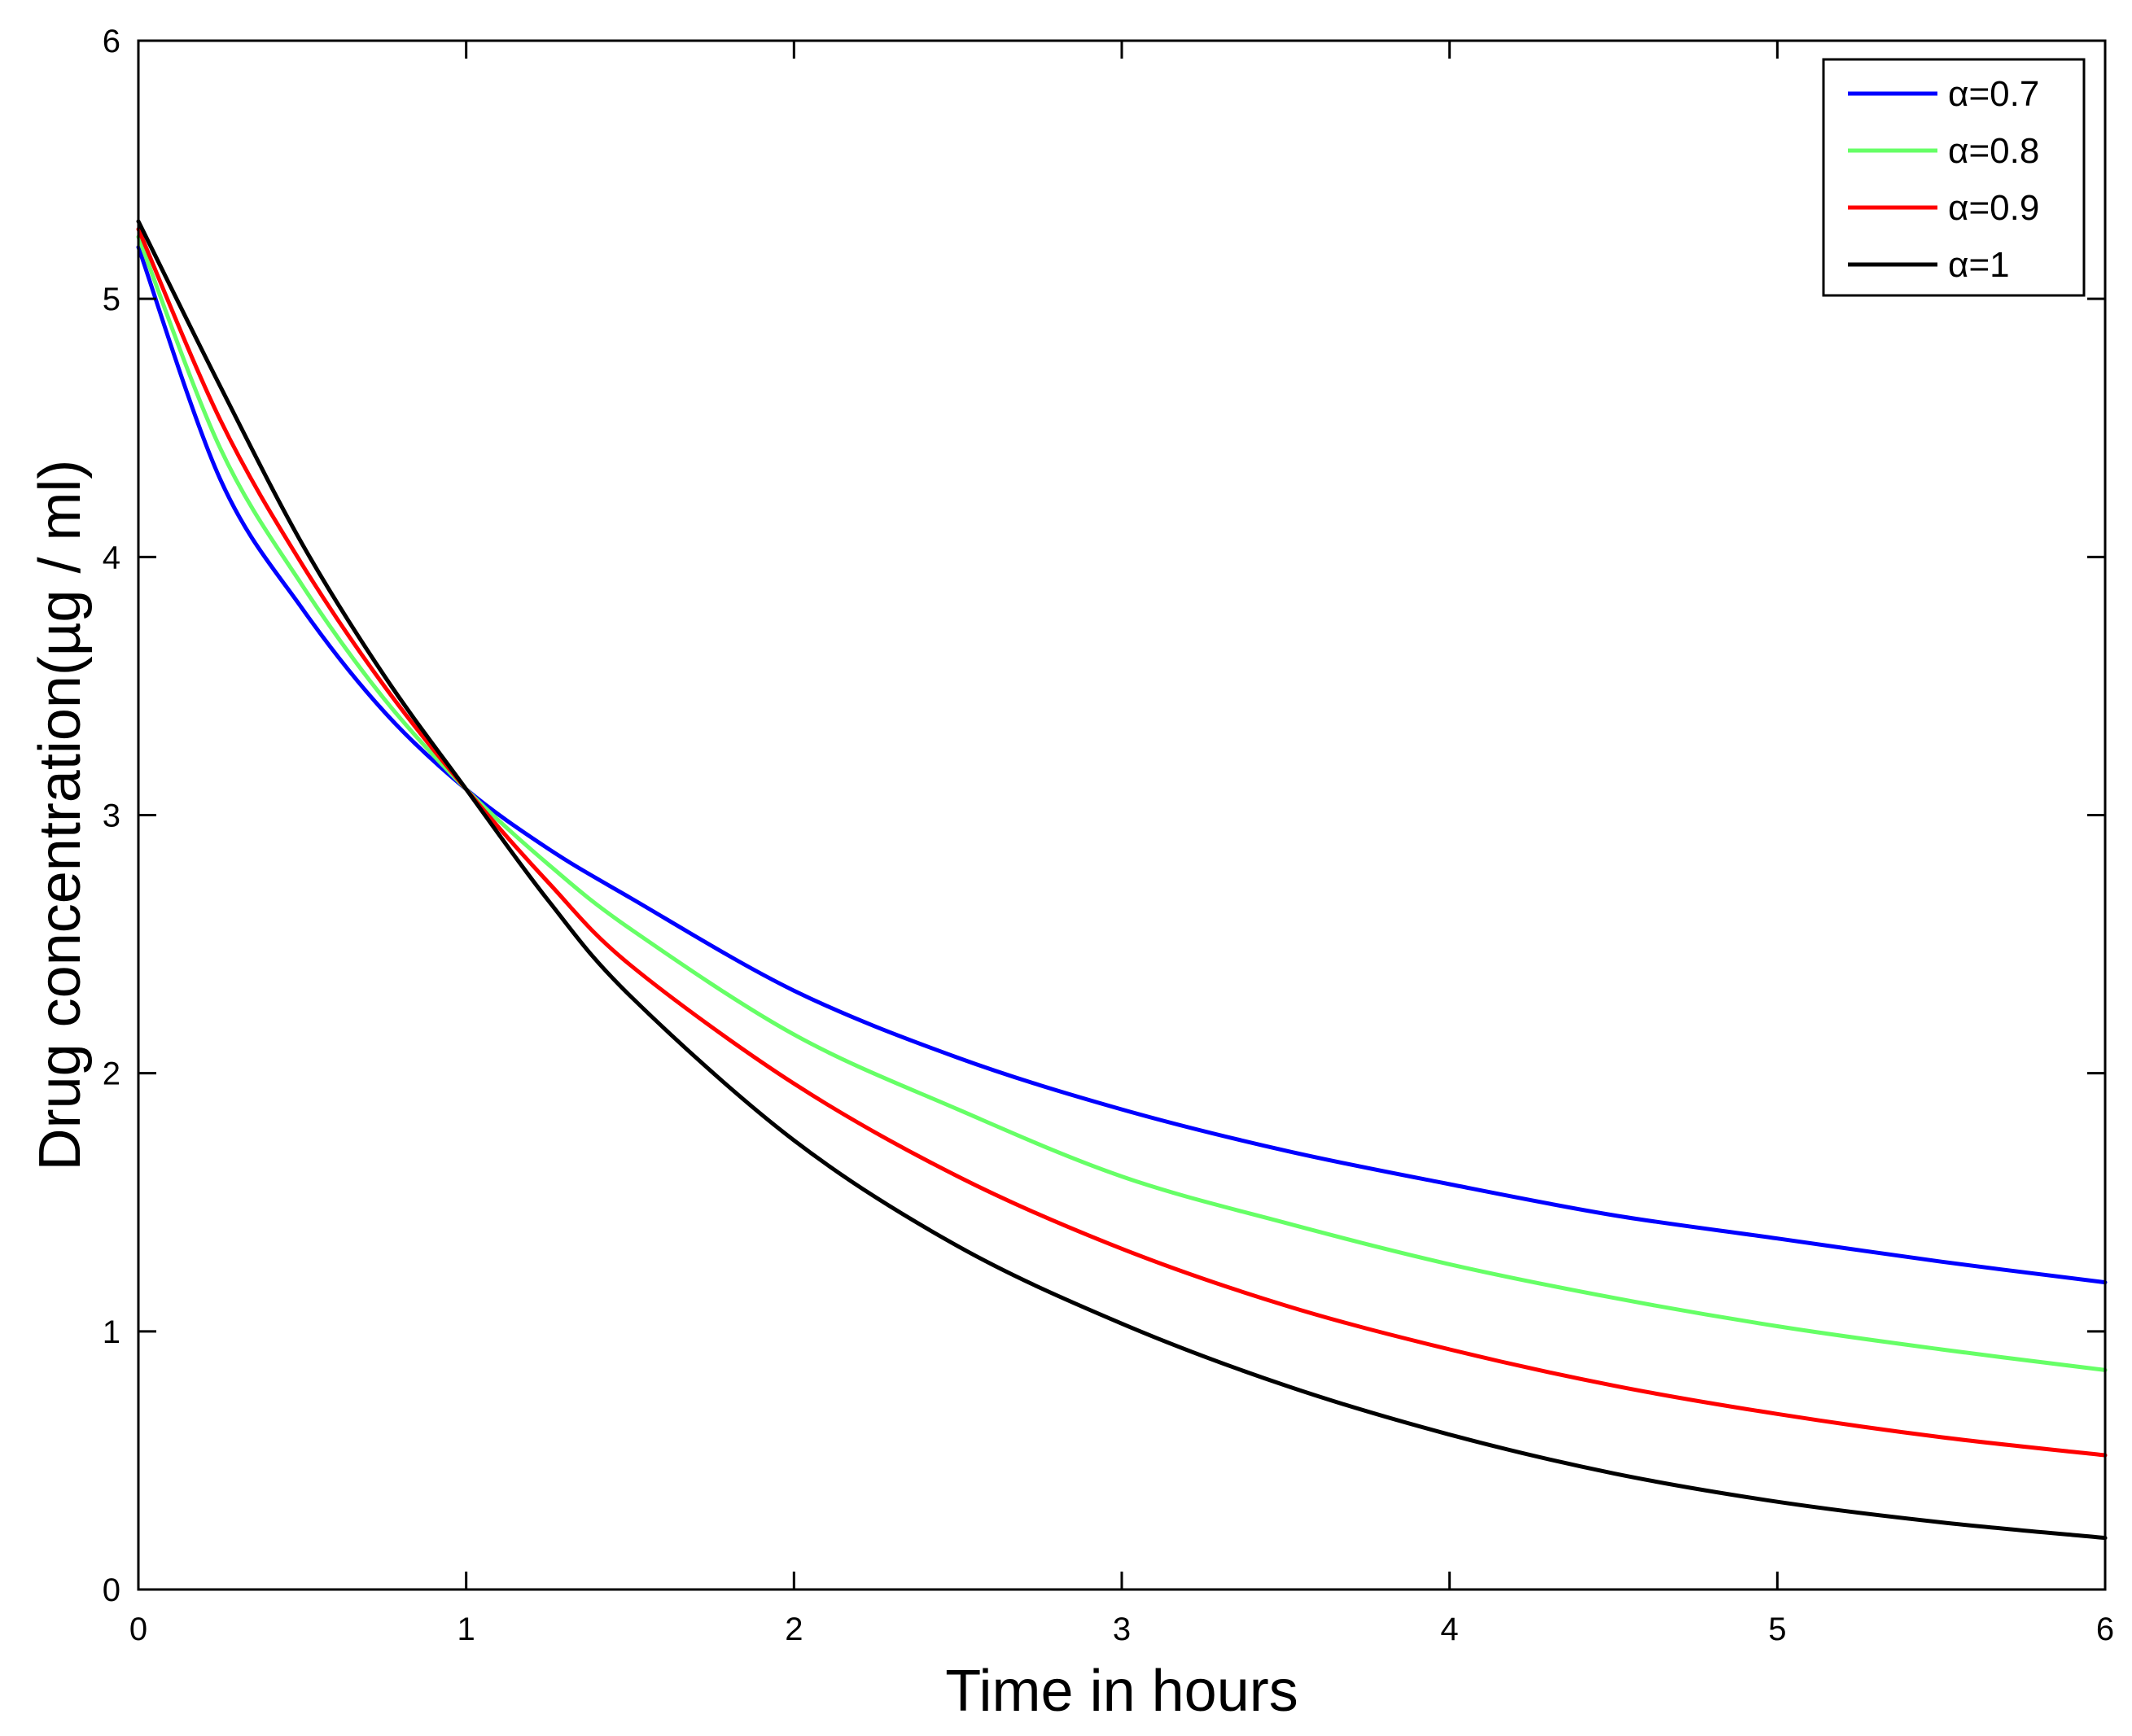  I want to click on legend-label-3: α=1, so click(1979, 265).